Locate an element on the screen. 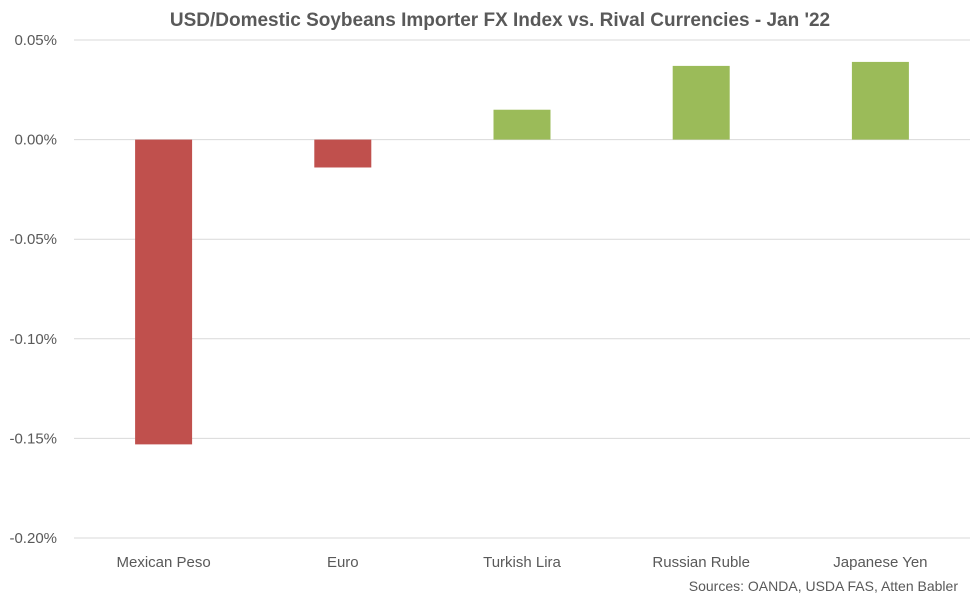 The width and height of the screenshot is (976, 601). y-tick-label: -0.05% is located at coordinates (33, 239).